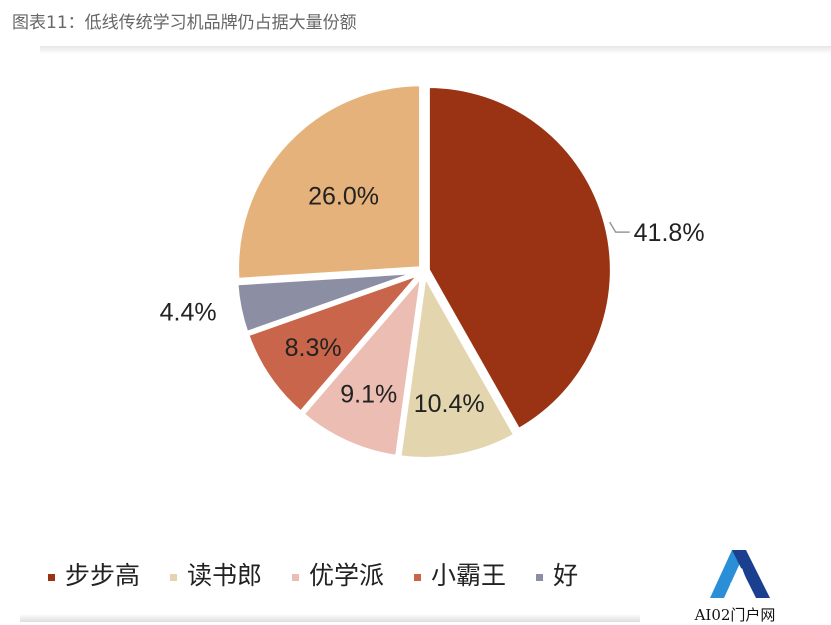 This screenshot has width=831, height=625. What do you see at coordinates (619, 227) in the screenshot?
I see `leader-line` at bounding box center [619, 227].